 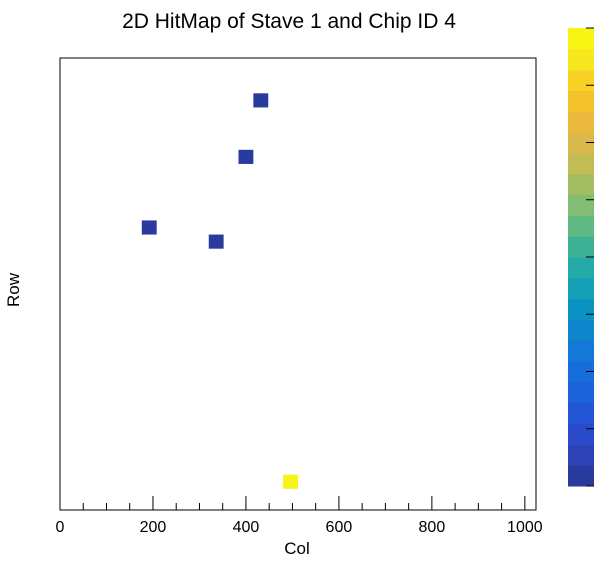 I want to click on color-scale-bar, so click(x=581, y=257).